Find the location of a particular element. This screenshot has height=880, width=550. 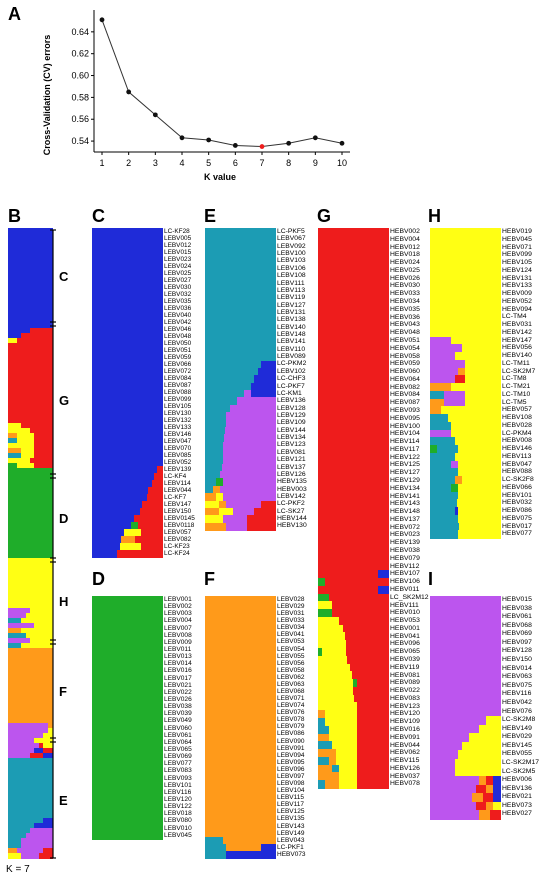

sample-id: LEBV028 is located at coordinates (291, 599).